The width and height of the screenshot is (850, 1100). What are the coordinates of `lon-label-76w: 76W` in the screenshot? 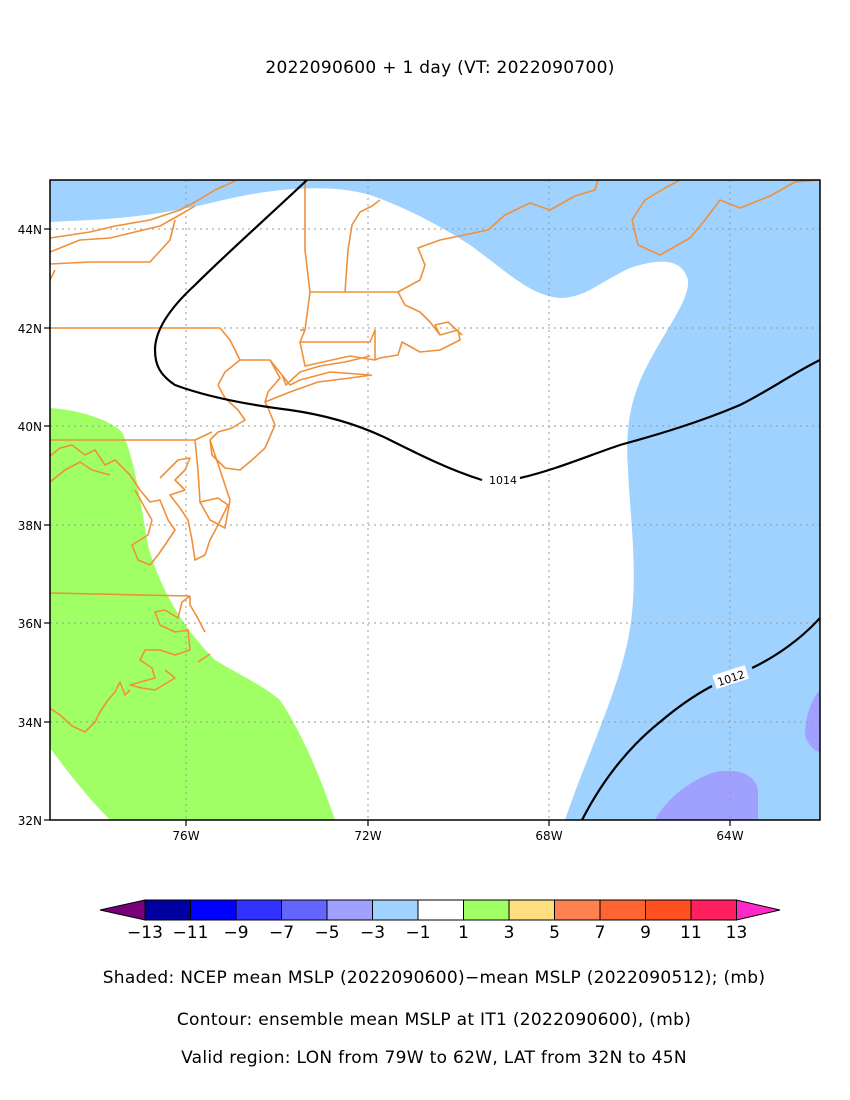 It's located at (185, 836).